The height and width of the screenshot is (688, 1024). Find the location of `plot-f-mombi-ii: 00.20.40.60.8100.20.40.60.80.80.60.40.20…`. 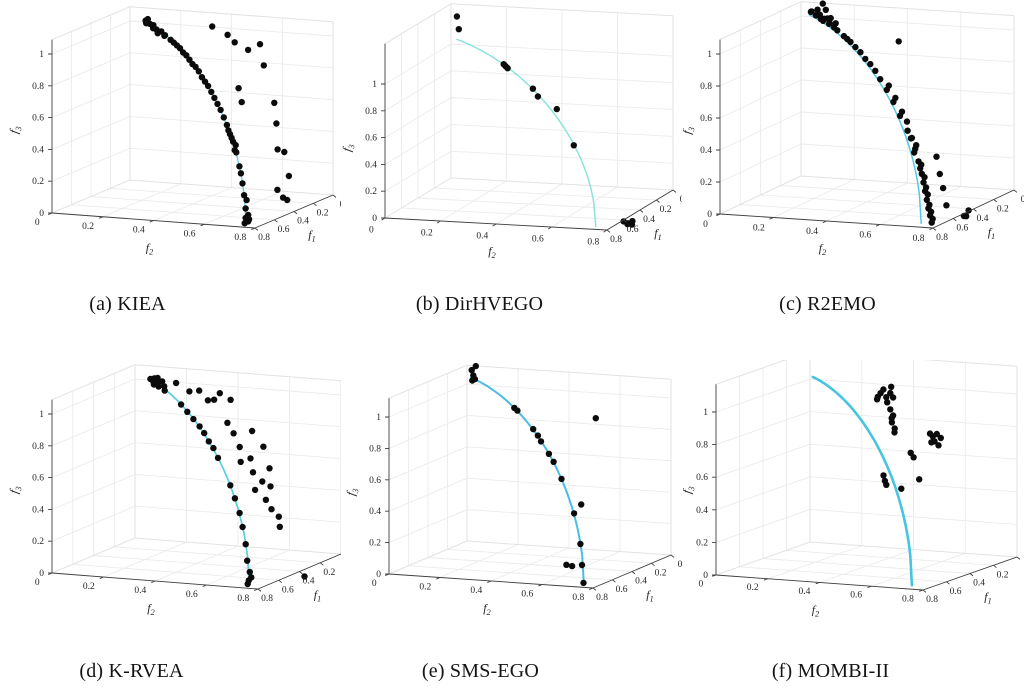

plot-f-mombi-ii: 00.20.40.60.8100.20.40.60.80.80.60.40.20… is located at coordinates (853, 489).